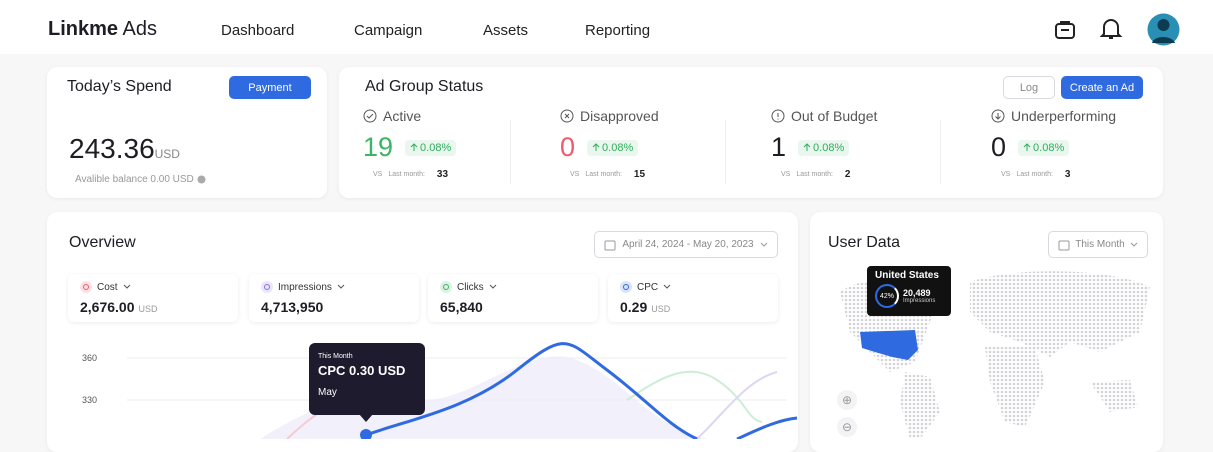 The width and height of the screenshot is (1213, 452). I want to click on metric-card: Impressions 4,713,950, so click(334, 298).